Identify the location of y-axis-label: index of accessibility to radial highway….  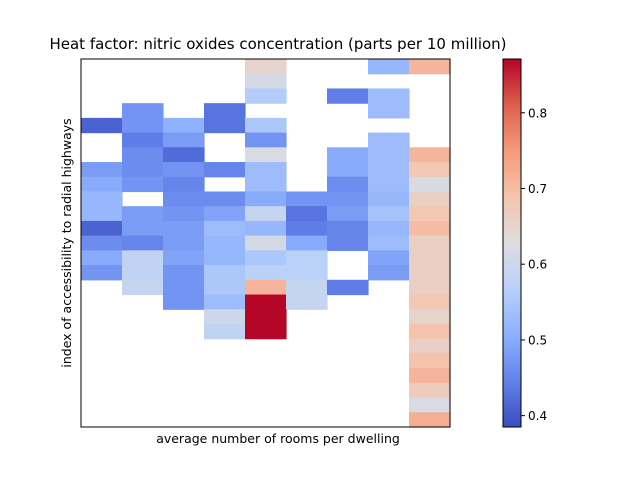
(66, 242).